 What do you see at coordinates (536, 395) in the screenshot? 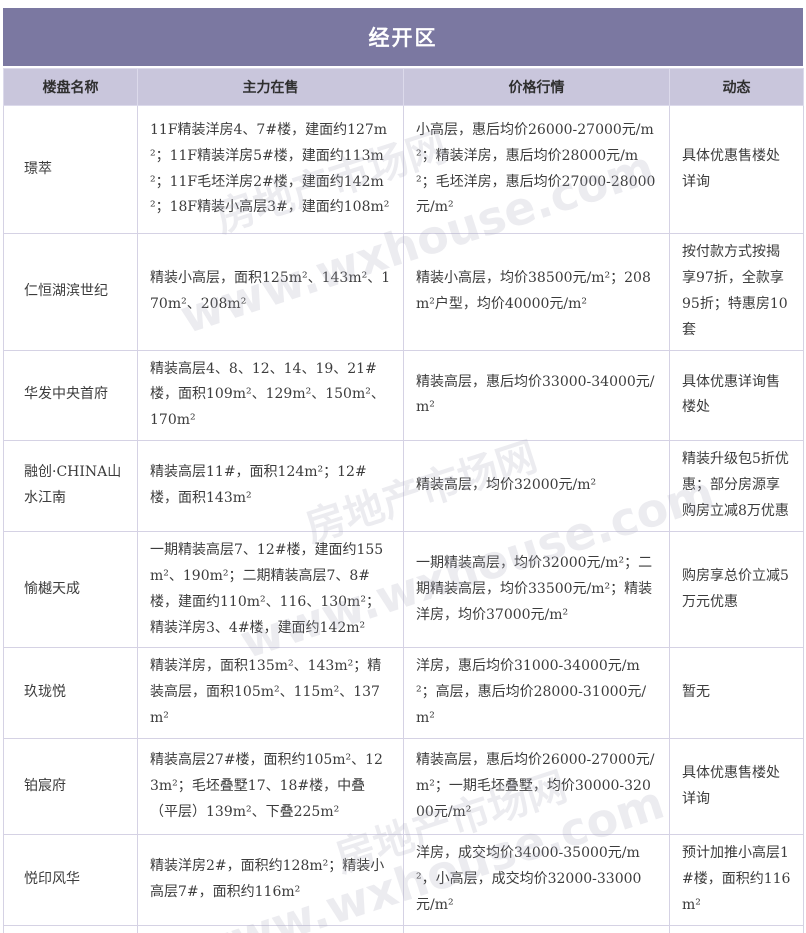
I see `price-market-cell: 精装高层，惠后均价33000-34000元/m²` at bounding box center [536, 395].